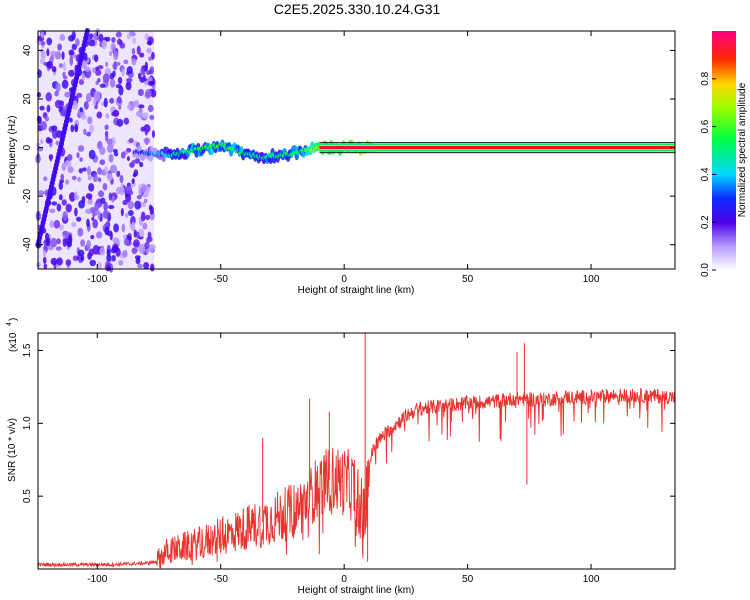 The image size is (750, 600). Describe the element at coordinates (220, 579) in the screenshot. I see `snr-x-tick-label: -50` at that location.